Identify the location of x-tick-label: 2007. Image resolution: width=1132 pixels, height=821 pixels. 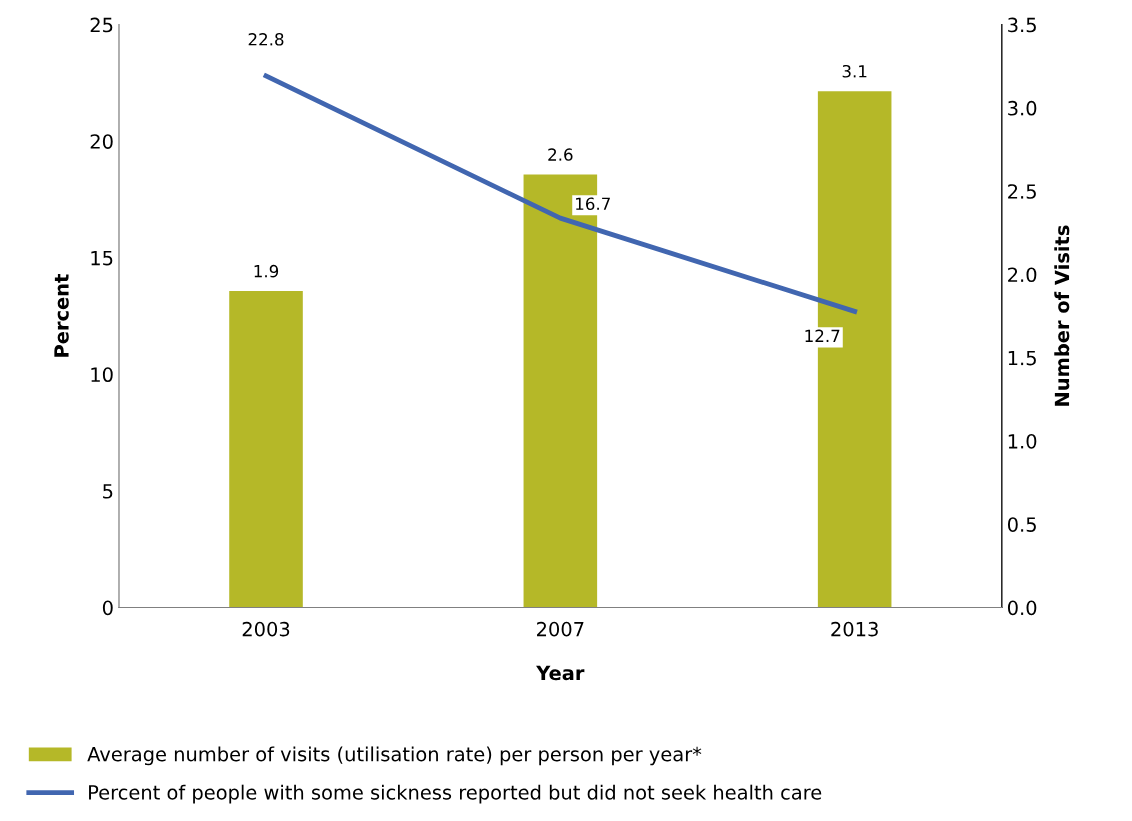
(560, 629).